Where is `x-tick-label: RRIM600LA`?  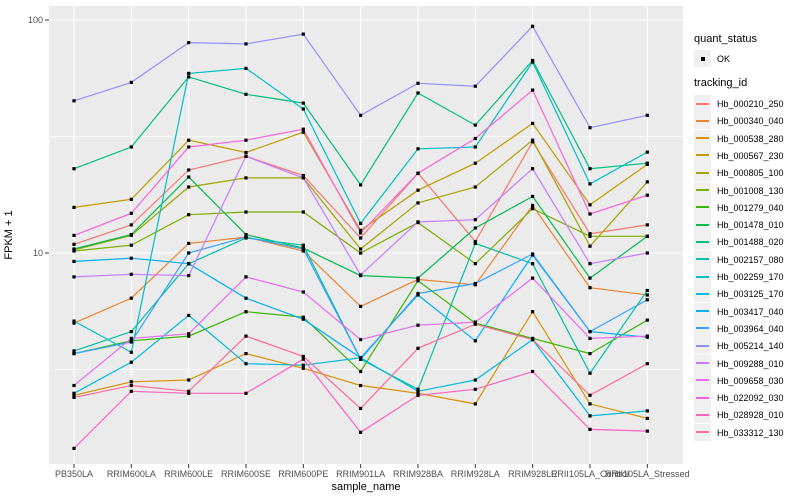
x-tick-label: RRIM600LA is located at coordinates (131, 474).